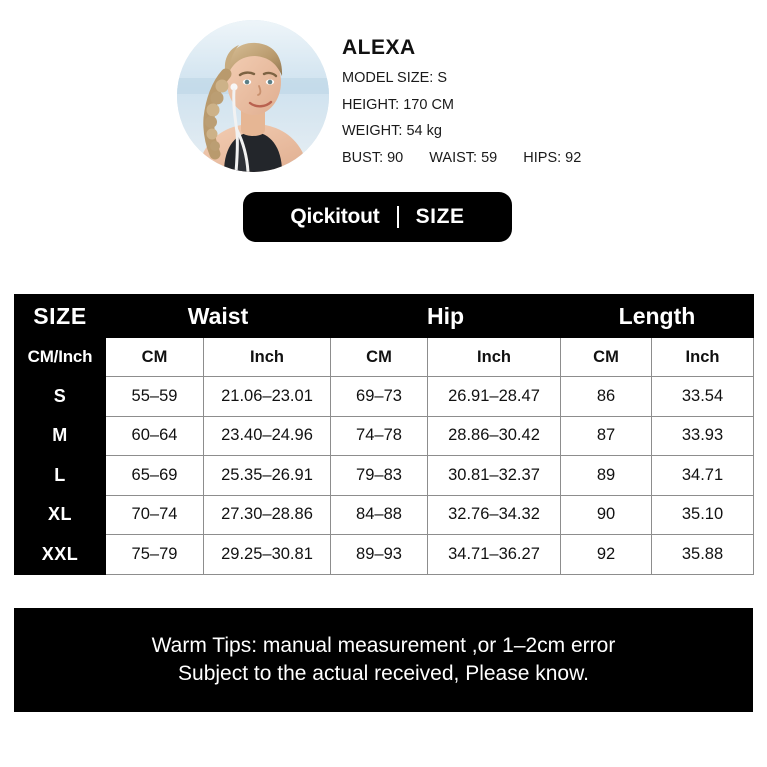 This screenshot has height=767, width=767. I want to click on brand-size-badge: Qickitout SIZE, so click(377, 217).